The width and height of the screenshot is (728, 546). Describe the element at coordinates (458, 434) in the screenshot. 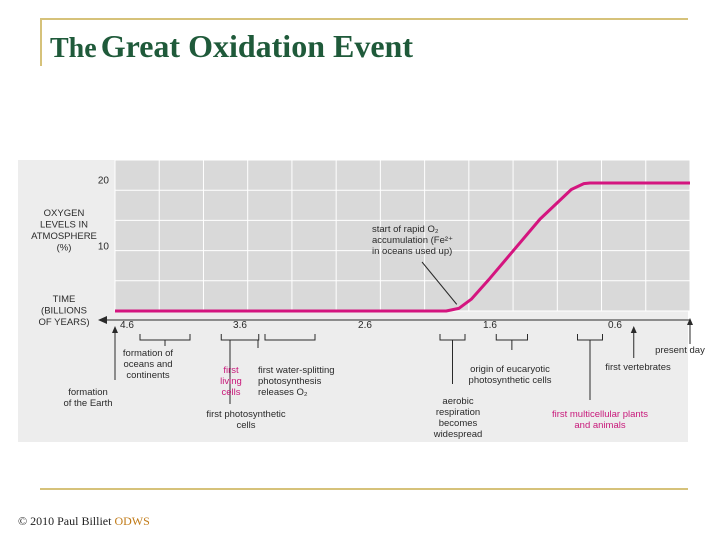

I see `event-aerobic-respiration: widespread` at that location.